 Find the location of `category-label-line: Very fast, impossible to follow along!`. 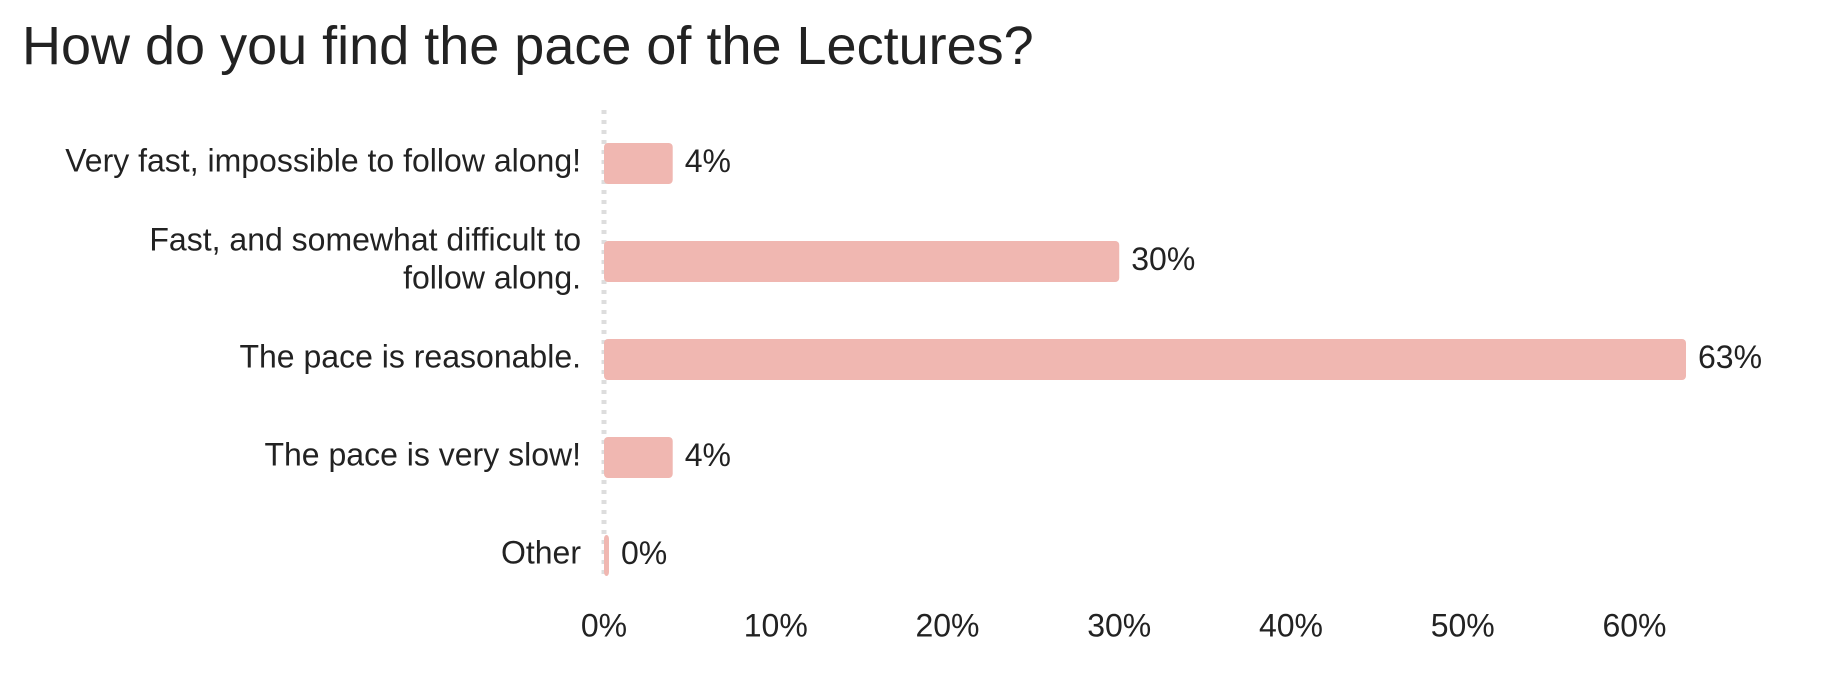

category-label-line: Very fast, impossible to follow along! is located at coordinates (323, 161).